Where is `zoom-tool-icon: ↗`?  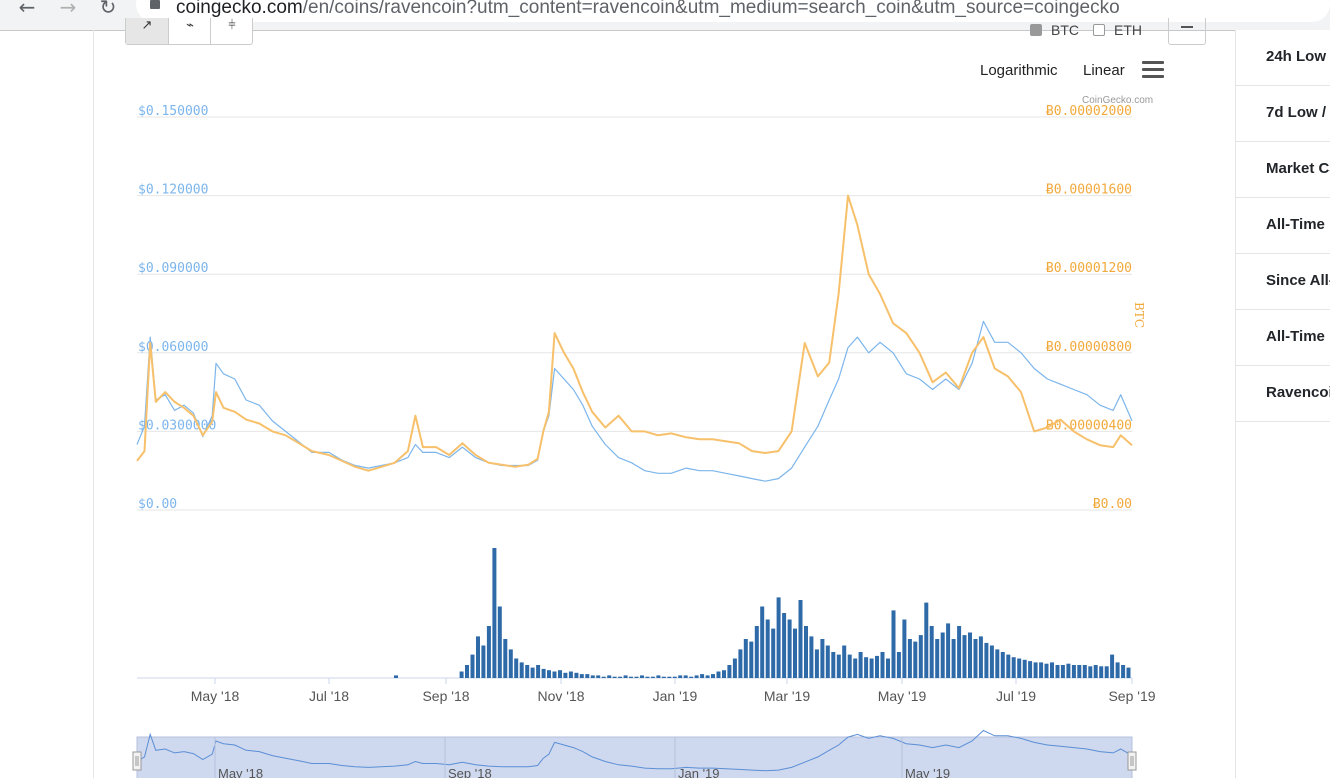
zoom-tool-icon: ↗ is located at coordinates (147, 31).